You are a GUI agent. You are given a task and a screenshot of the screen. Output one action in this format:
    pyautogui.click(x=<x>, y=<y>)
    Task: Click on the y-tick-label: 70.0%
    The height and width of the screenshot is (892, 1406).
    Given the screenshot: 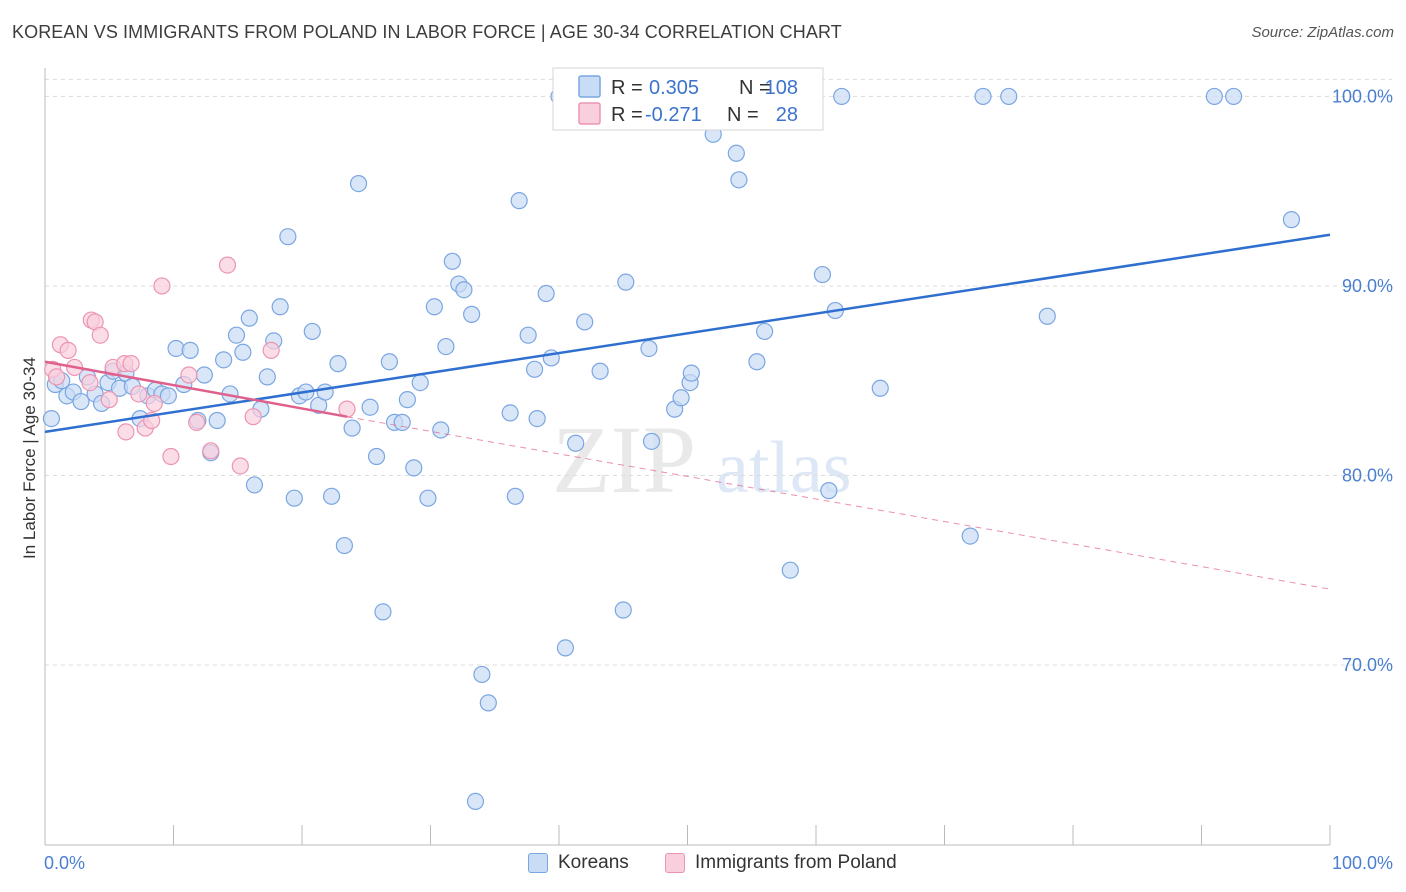 What is the action you would take?
    pyautogui.click(x=1367, y=665)
    